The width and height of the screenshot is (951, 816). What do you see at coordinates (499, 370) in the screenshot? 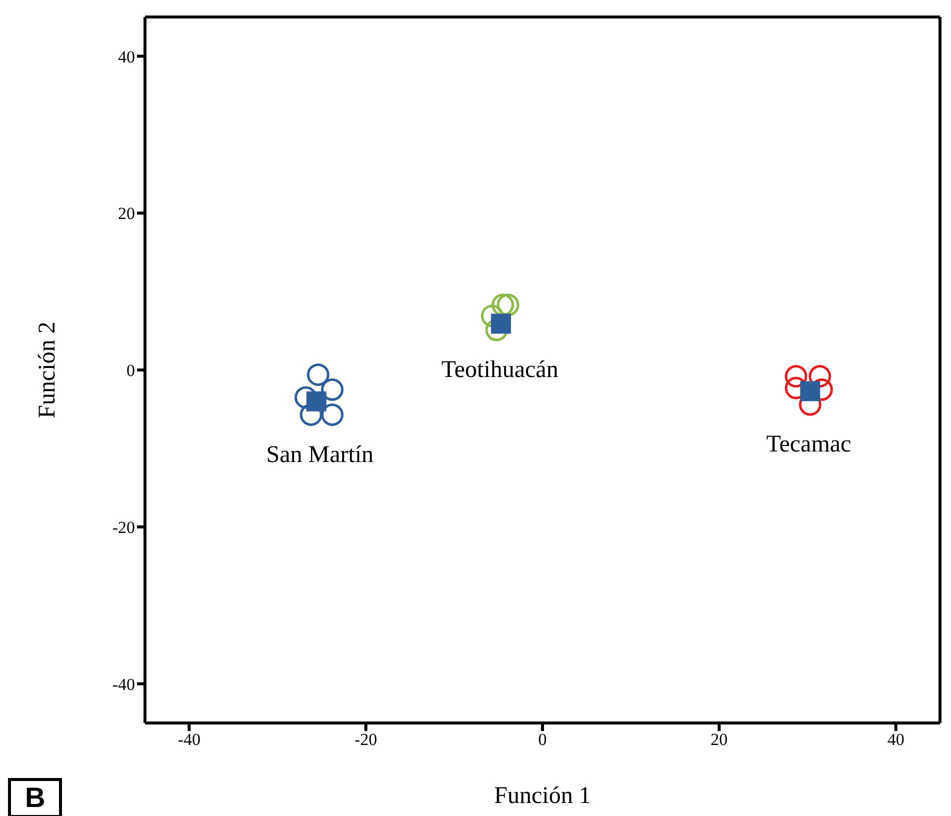
I see `series-label: Teotihuacán` at bounding box center [499, 370].